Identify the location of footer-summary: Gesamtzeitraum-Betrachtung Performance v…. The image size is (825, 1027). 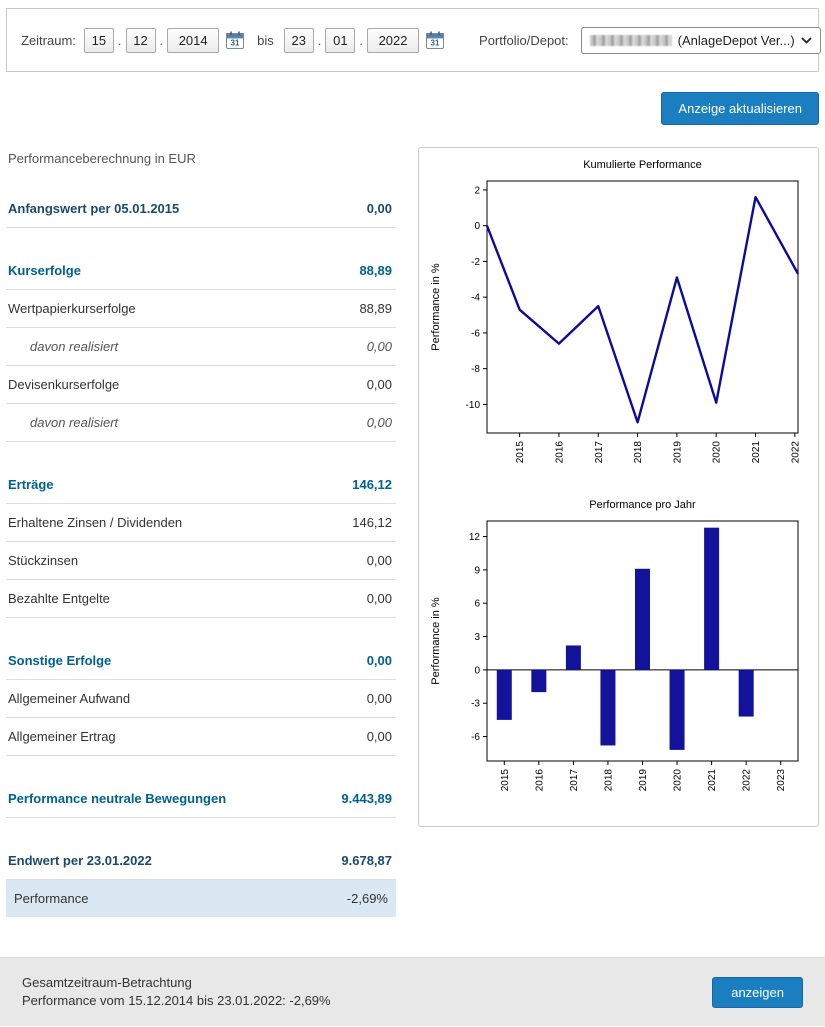
(412, 991).